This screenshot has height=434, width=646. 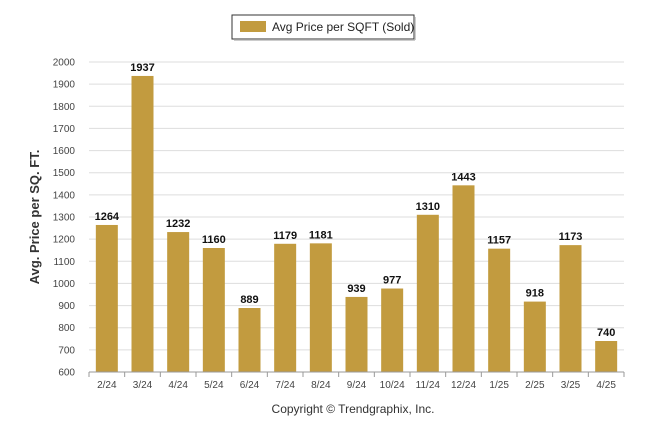 What do you see at coordinates (343, 27) in the screenshot?
I see `legend-label: Avg Price per SQFT (Sold)` at bounding box center [343, 27].